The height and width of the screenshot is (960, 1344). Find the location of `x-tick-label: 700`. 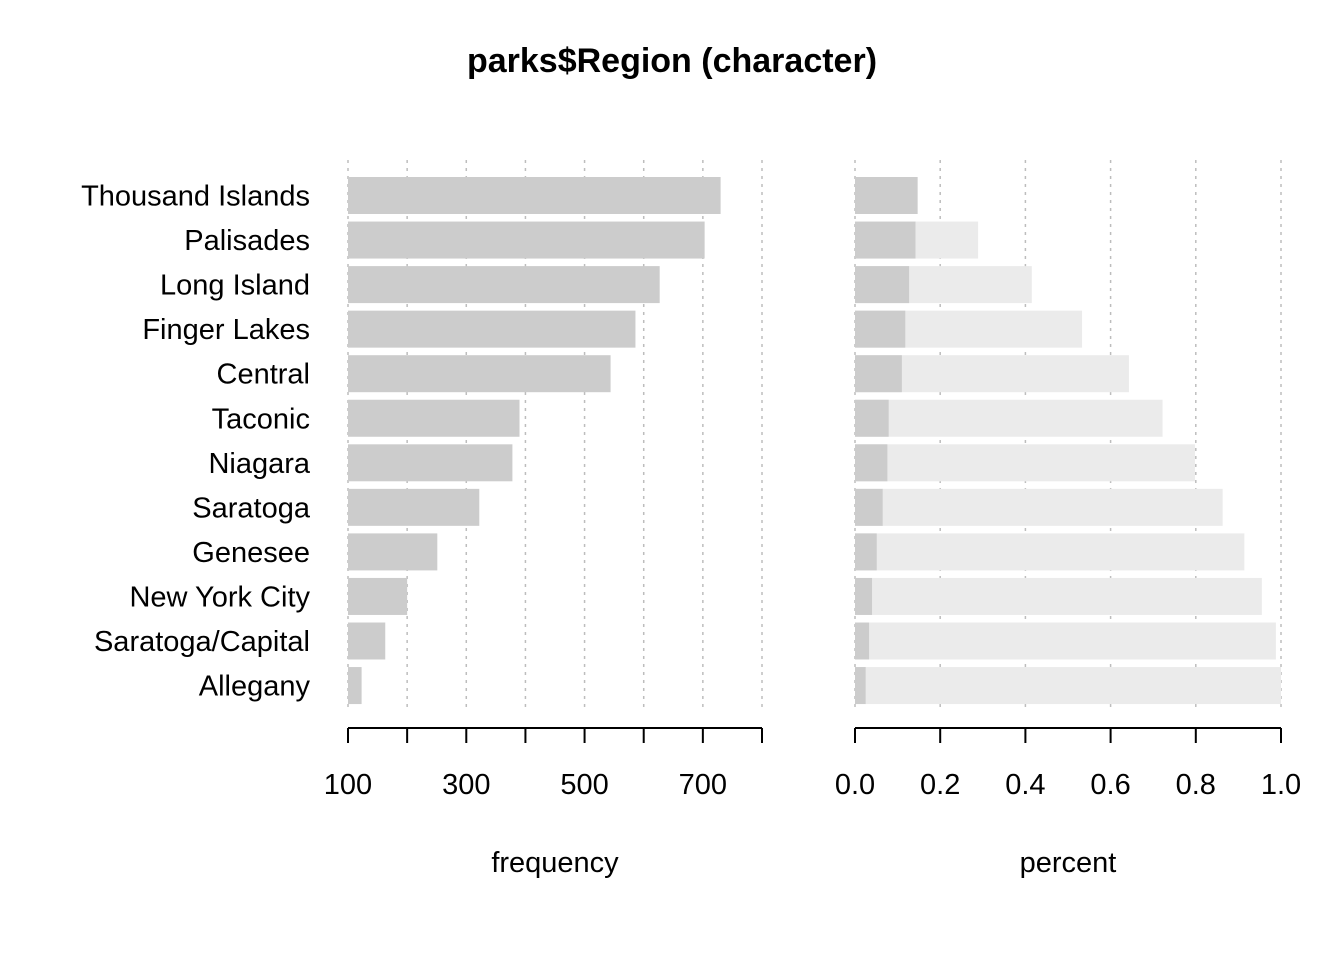

x-tick-label: 700 is located at coordinates (703, 785).